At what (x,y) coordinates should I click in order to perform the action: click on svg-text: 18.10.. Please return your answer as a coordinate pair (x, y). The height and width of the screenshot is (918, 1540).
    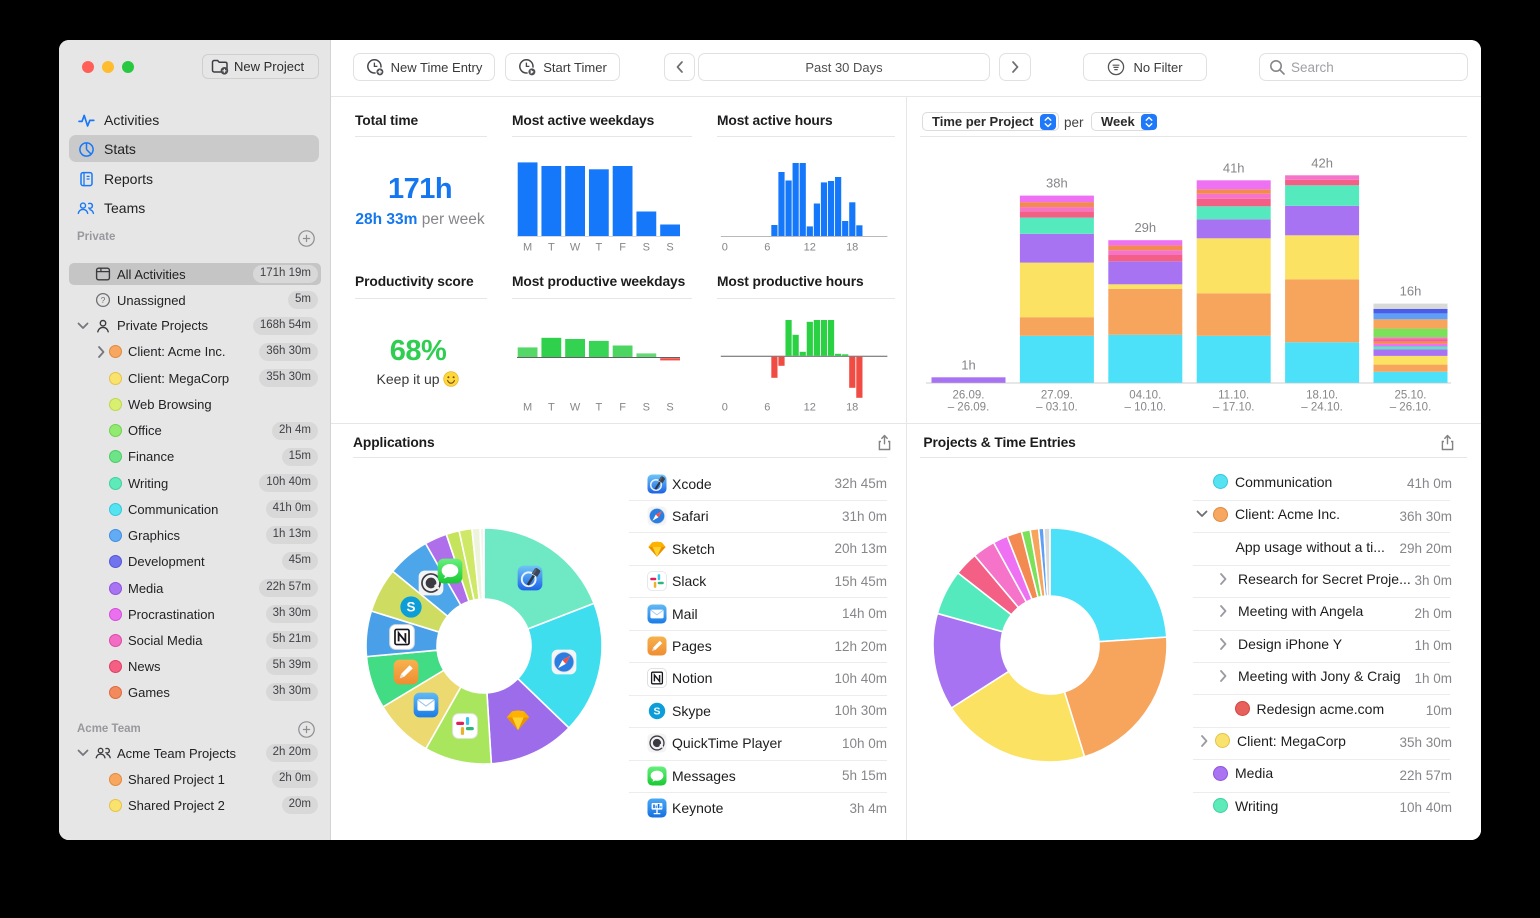
    Looking at the image, I should click on (1322, 396).